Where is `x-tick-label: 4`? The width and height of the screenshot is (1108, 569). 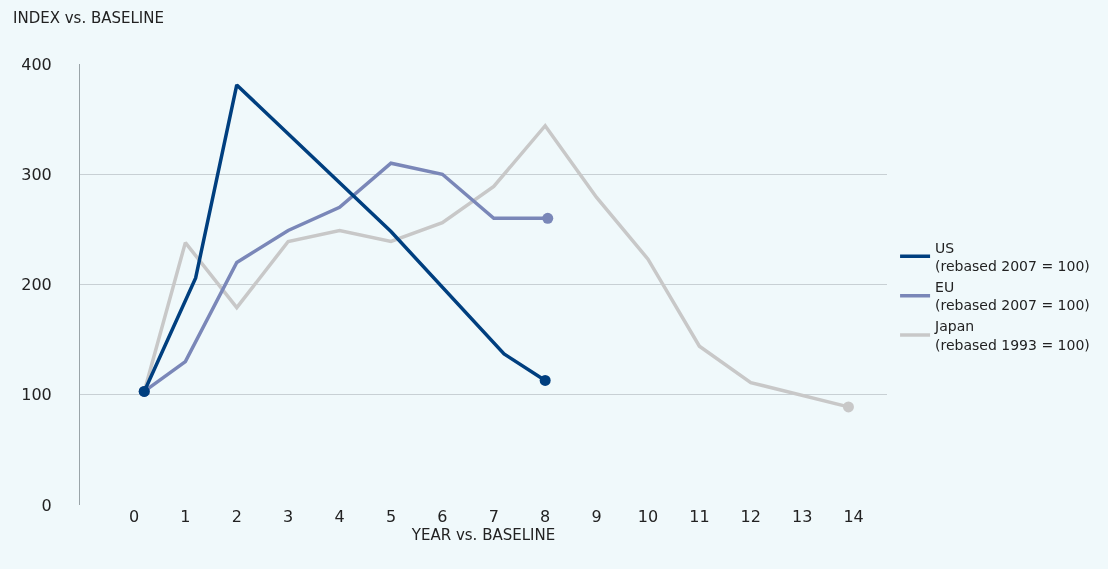 x-tick-label: 4 is located at coordinates (339, 516).